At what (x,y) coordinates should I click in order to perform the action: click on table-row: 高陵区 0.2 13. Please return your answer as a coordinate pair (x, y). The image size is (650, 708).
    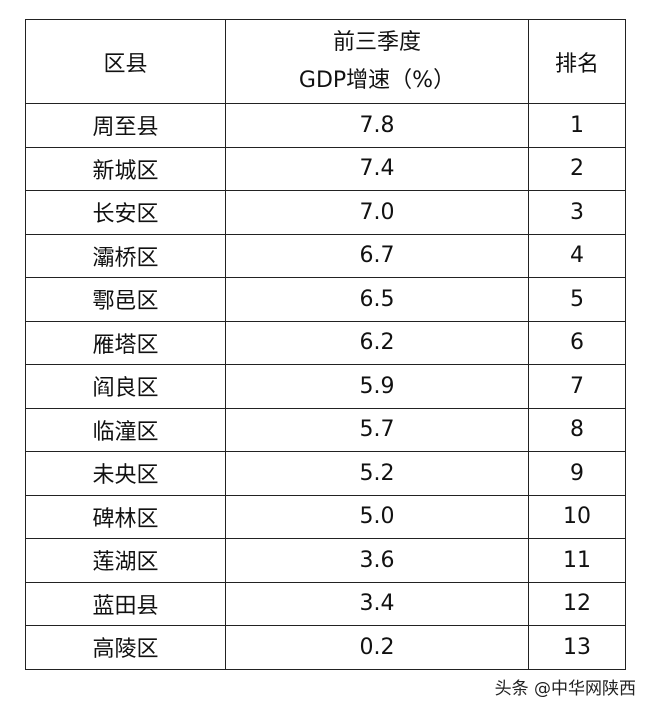
    Looking at the image, I should click on (325, 647).